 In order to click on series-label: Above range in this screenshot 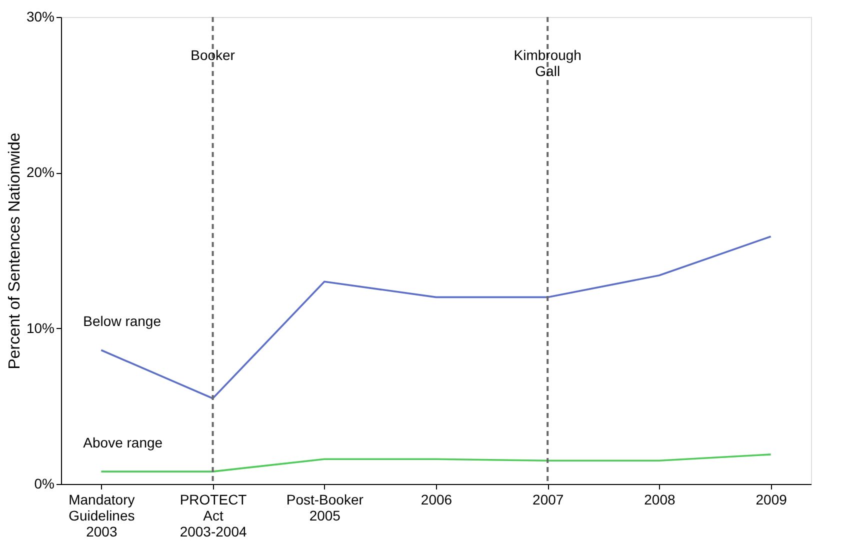, I will do `click(123, 442)`.